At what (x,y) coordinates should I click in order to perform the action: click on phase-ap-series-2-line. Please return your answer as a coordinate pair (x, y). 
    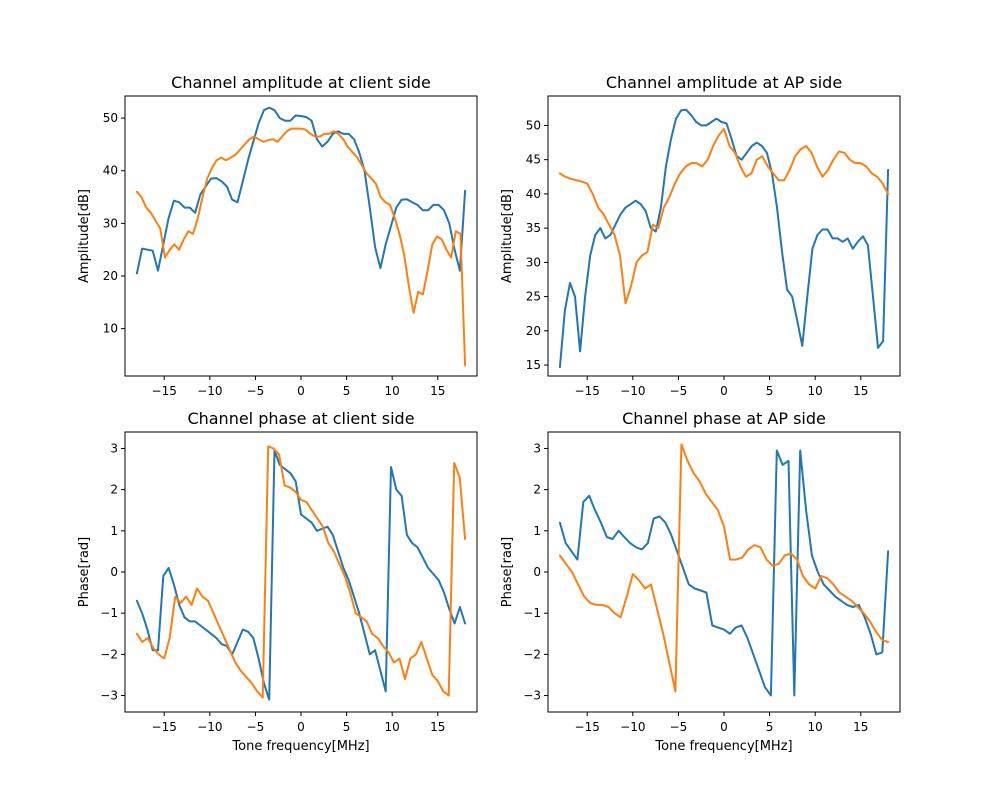
    Looking at the image, I should click on (724, 568).